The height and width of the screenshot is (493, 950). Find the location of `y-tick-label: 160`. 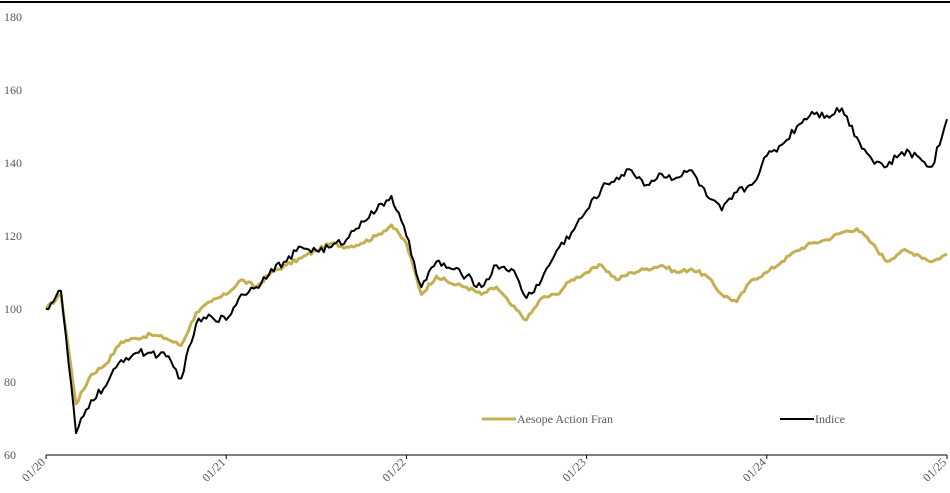

y-tick-label: 160 is located at coordinates (13, 90).